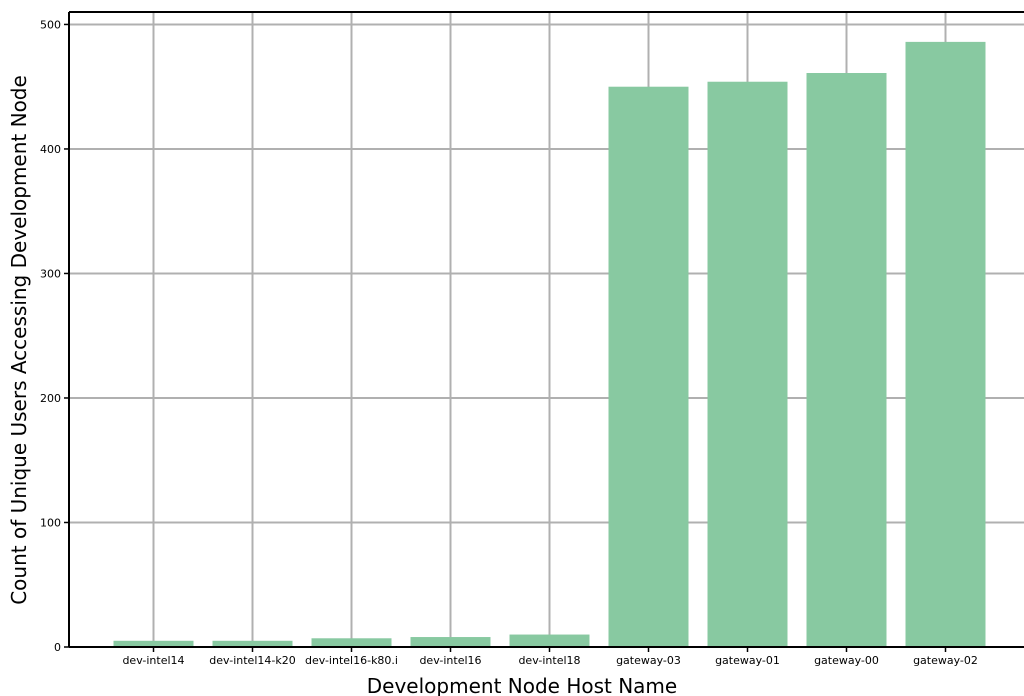 This screenshot has width=1024, height=696. What do you see at coordinates (50, 398) in the screenshot?
I see `y-tick-label: 200` at bounding box center [50, 398].